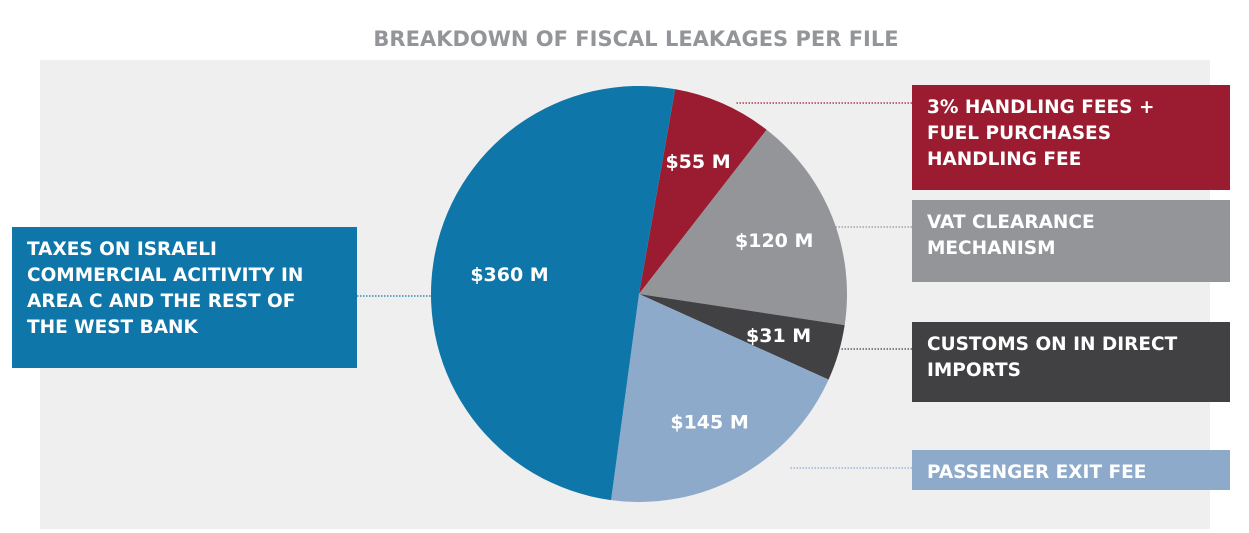 The width and height of the screenshot is (1249, 533). I want to click on data-label: $360 M, so click(509, 275).